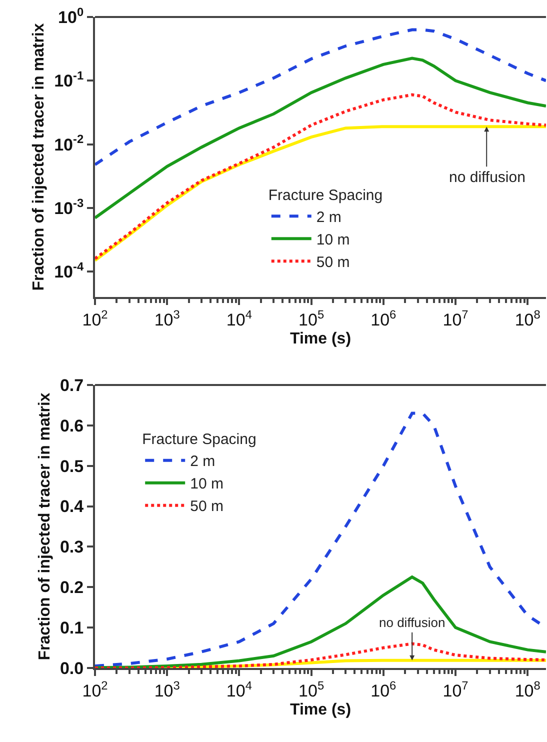 The height and width of the screenshot is (742, 547). What do you see at coordinates (72, 426) in the screenshot?
I see `y-tick-label: 0.6` at bounding box center [72, 426].